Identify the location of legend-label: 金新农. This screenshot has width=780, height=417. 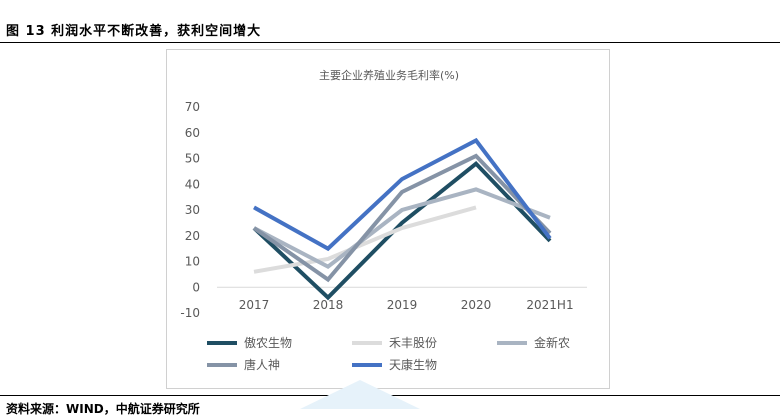
(552, 342).